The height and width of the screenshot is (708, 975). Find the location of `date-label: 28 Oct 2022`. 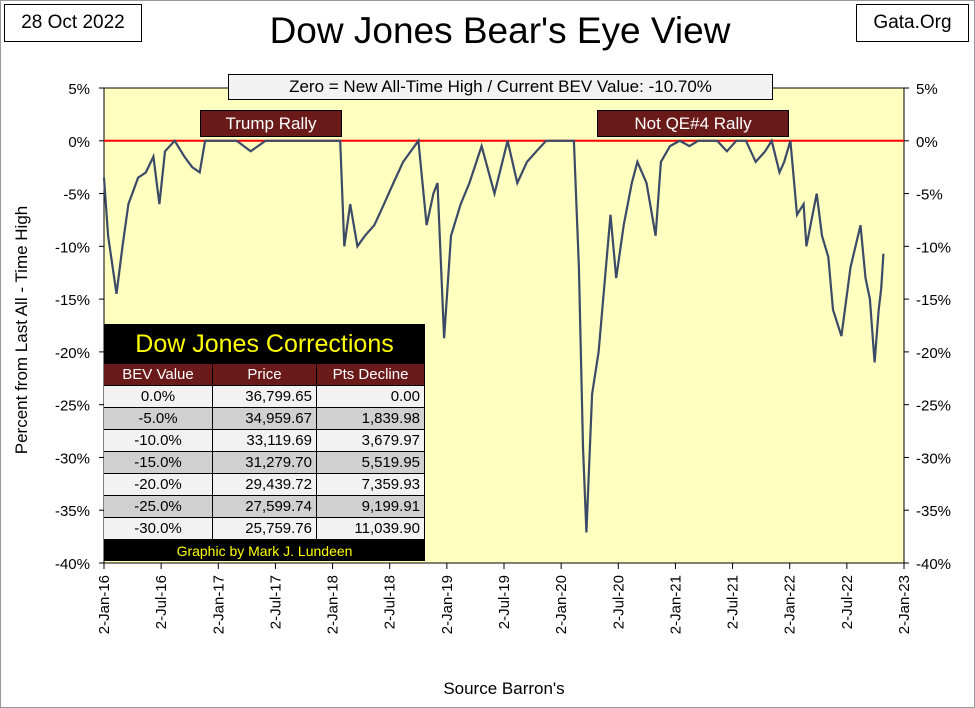

date-label: 28 Oct 2022 is located at coordinates (73, 23).